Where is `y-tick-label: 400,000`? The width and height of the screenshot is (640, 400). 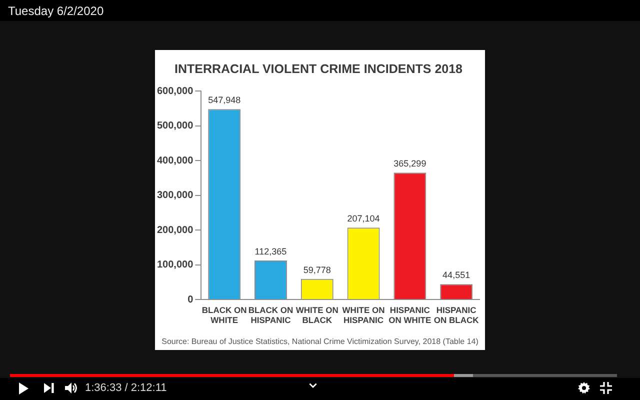 y-tick-label: 400,000 is located at coordinates (175, 160).